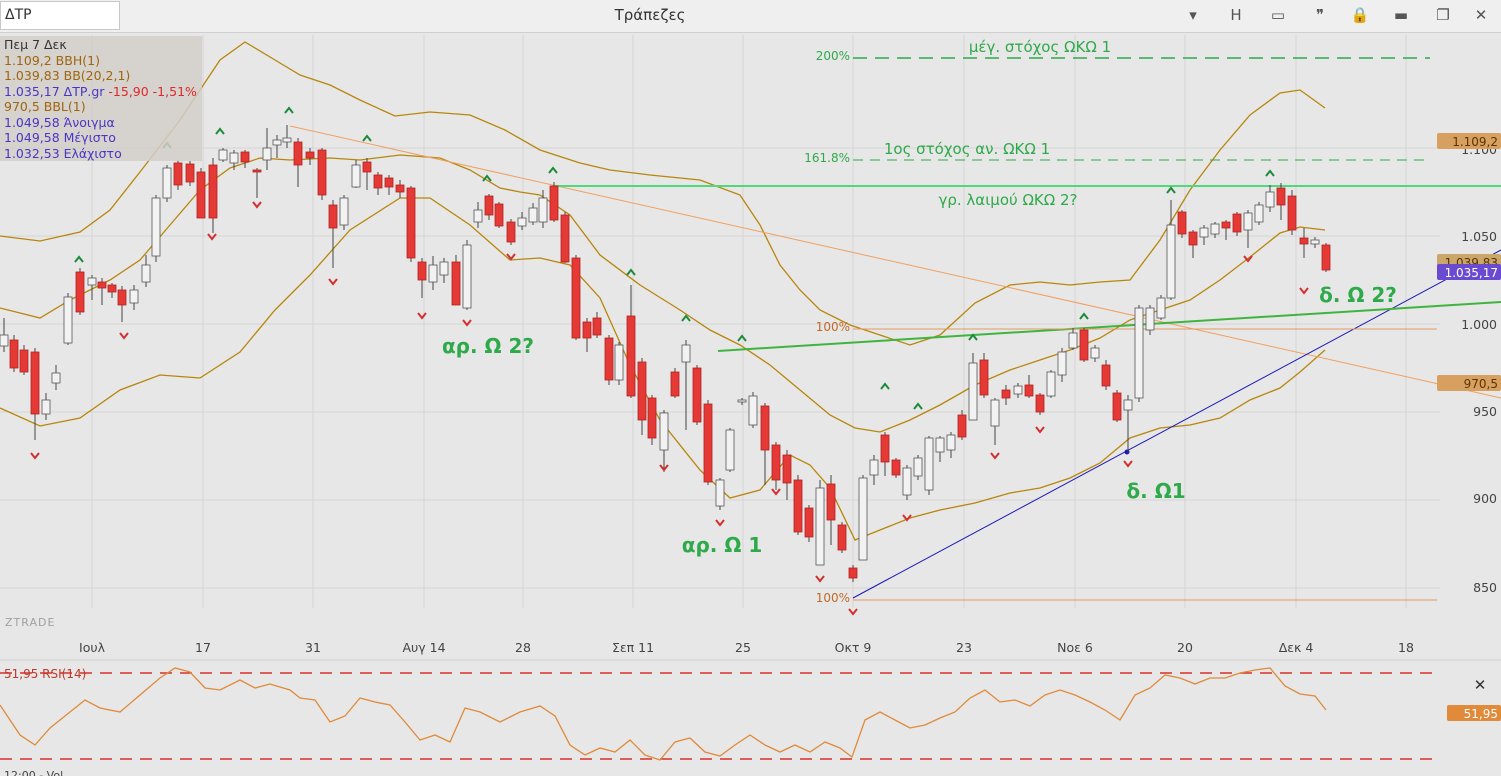 The image size is (1501, 776). What do you see at coordinates (152, 91) in the screenshot?
I see `legend-change: -15,90 -1,51%` at bounding box center [152, 91].